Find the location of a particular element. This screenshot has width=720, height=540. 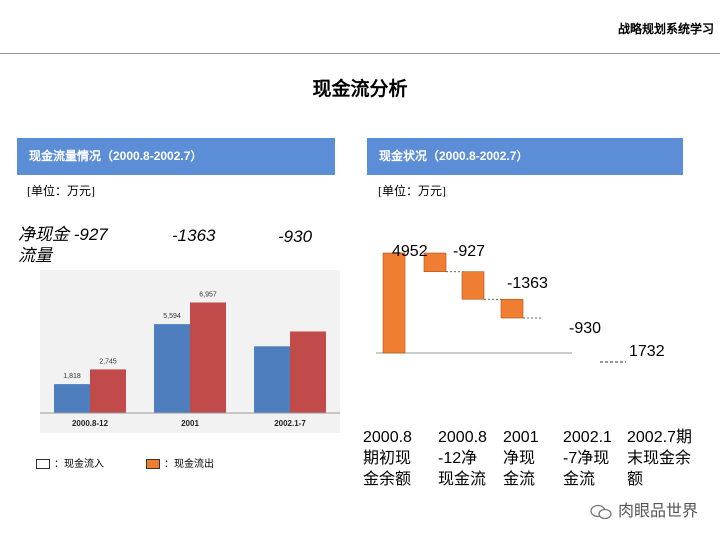

legend-inflow: ：现金流入 is located at coordinates (70, 462).